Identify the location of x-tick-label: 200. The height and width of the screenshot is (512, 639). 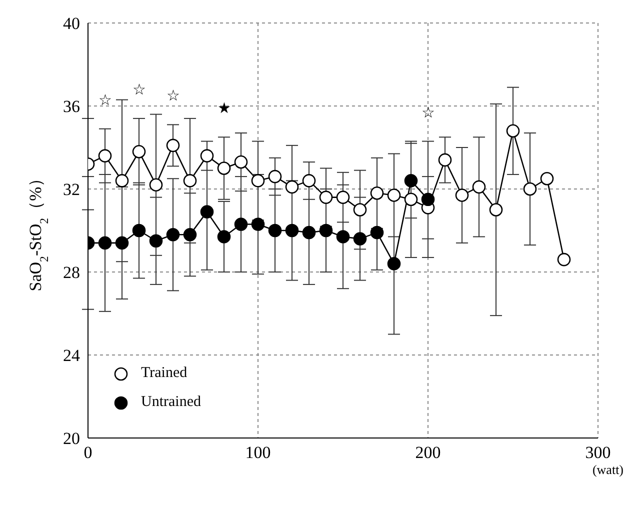
(428, 452).